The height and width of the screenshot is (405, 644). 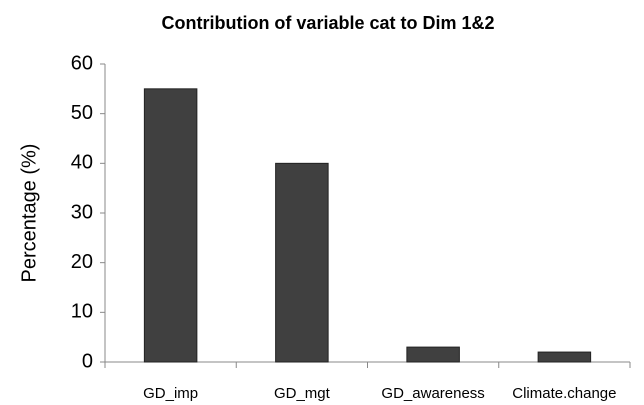 What do you see at coordinates (82, 63) in the screenshot?
I see `y-tick-label: 60` at bounding box center [82, 63].